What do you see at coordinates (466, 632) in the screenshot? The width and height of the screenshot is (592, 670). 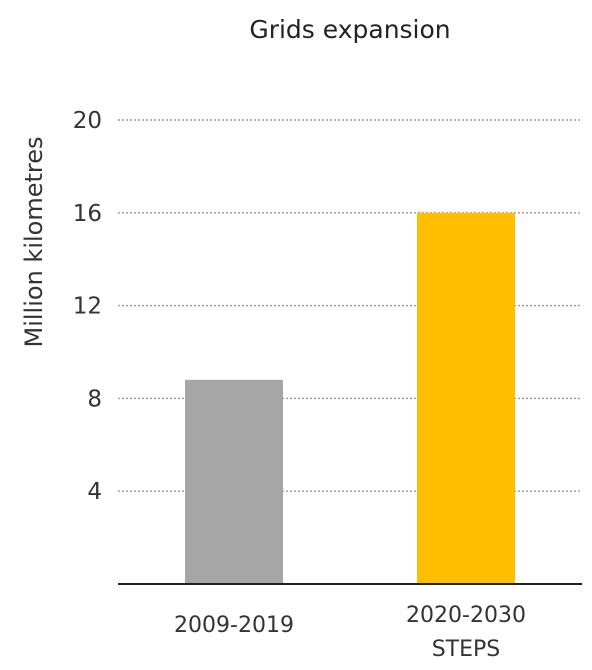 I see `x-tick-label: 2020-2030 STEPS` at bounding box center [466, 632].